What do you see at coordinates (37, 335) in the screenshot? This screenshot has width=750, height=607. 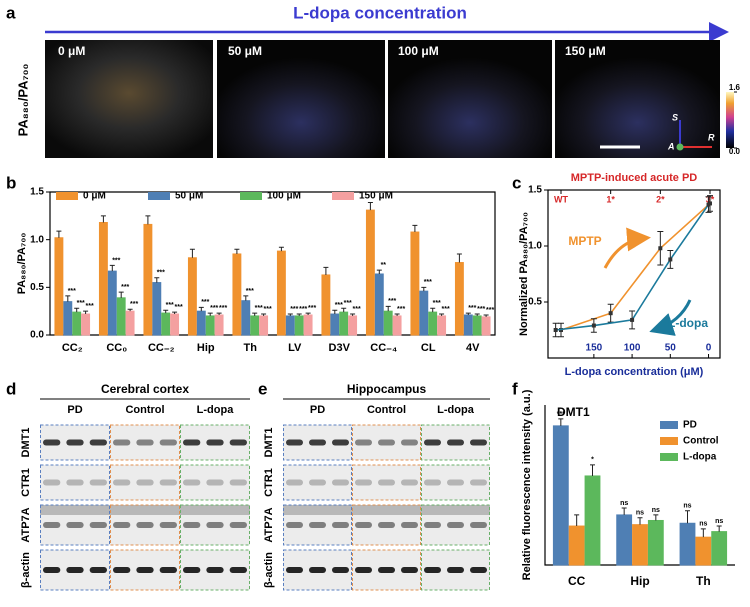 I see `y-tick-label: 0.0` at bounding box center [37, 335].